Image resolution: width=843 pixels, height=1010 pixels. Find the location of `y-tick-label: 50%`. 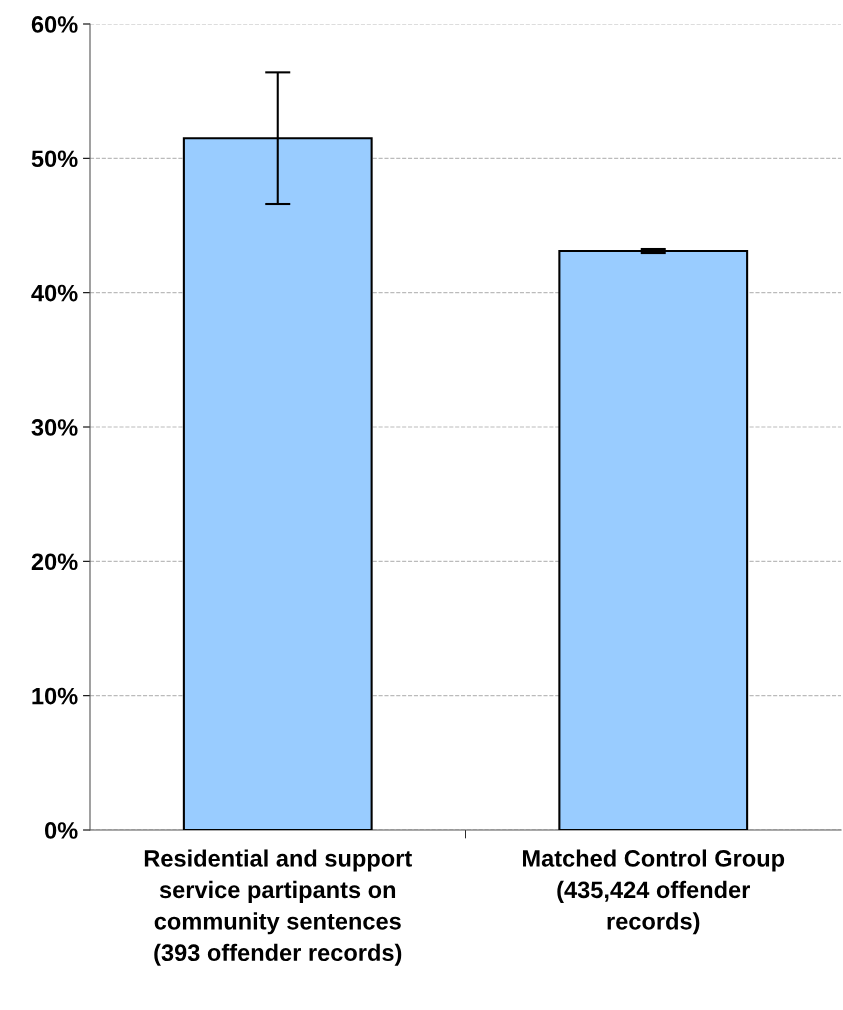

y-tick-label: 50% is located at coordinates (54, 159).